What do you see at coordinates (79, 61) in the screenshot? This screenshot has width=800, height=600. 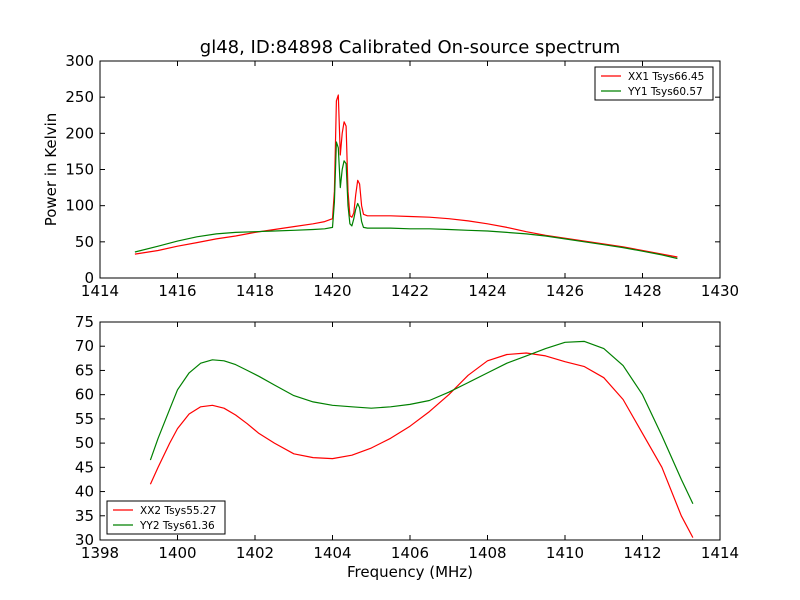 I see `y-tick-label-1: 300` at bounding box center [79, 61].